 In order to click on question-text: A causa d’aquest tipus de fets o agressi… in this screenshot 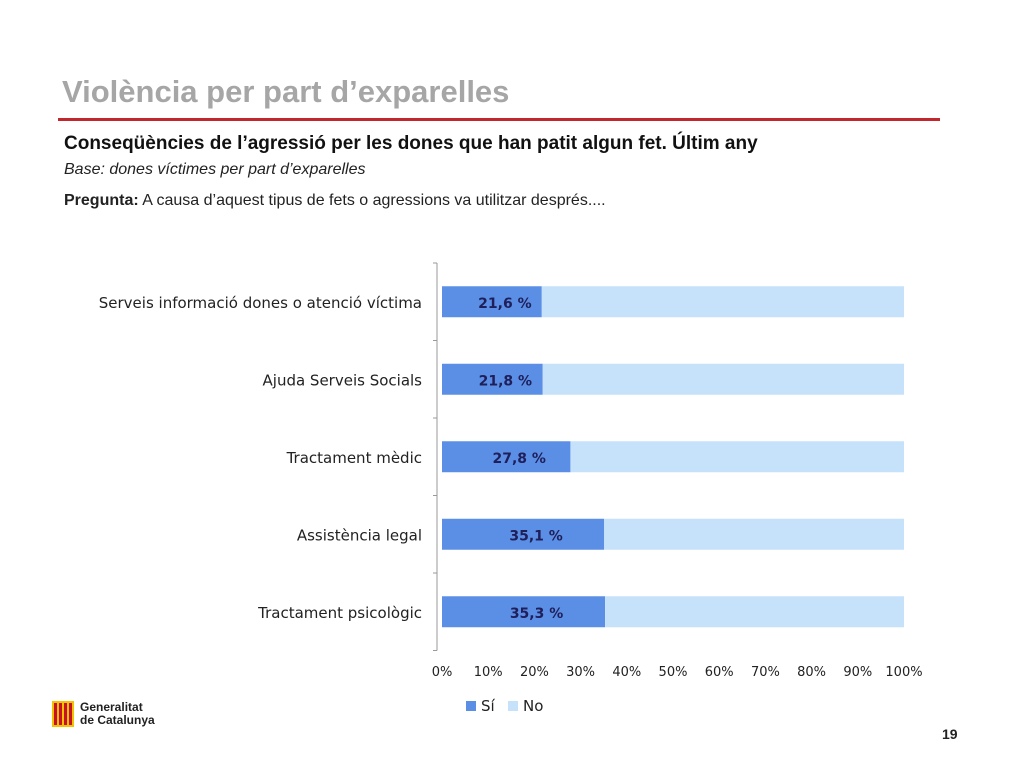, I will do `click(372, 200)`.